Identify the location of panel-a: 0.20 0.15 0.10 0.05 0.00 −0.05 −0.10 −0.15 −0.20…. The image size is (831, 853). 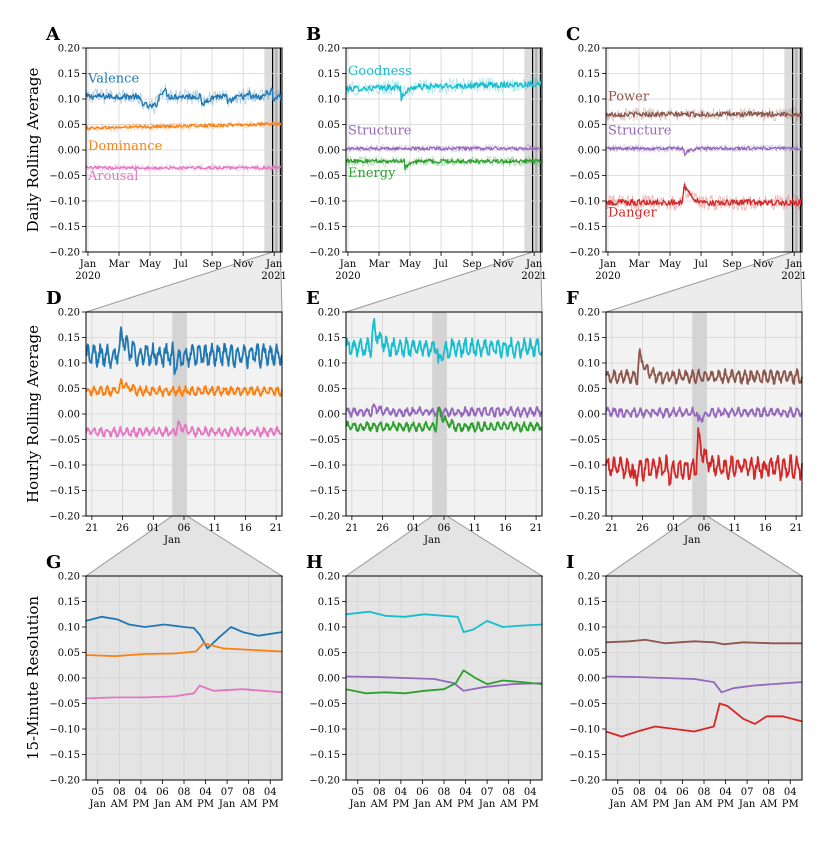
(166, 153).